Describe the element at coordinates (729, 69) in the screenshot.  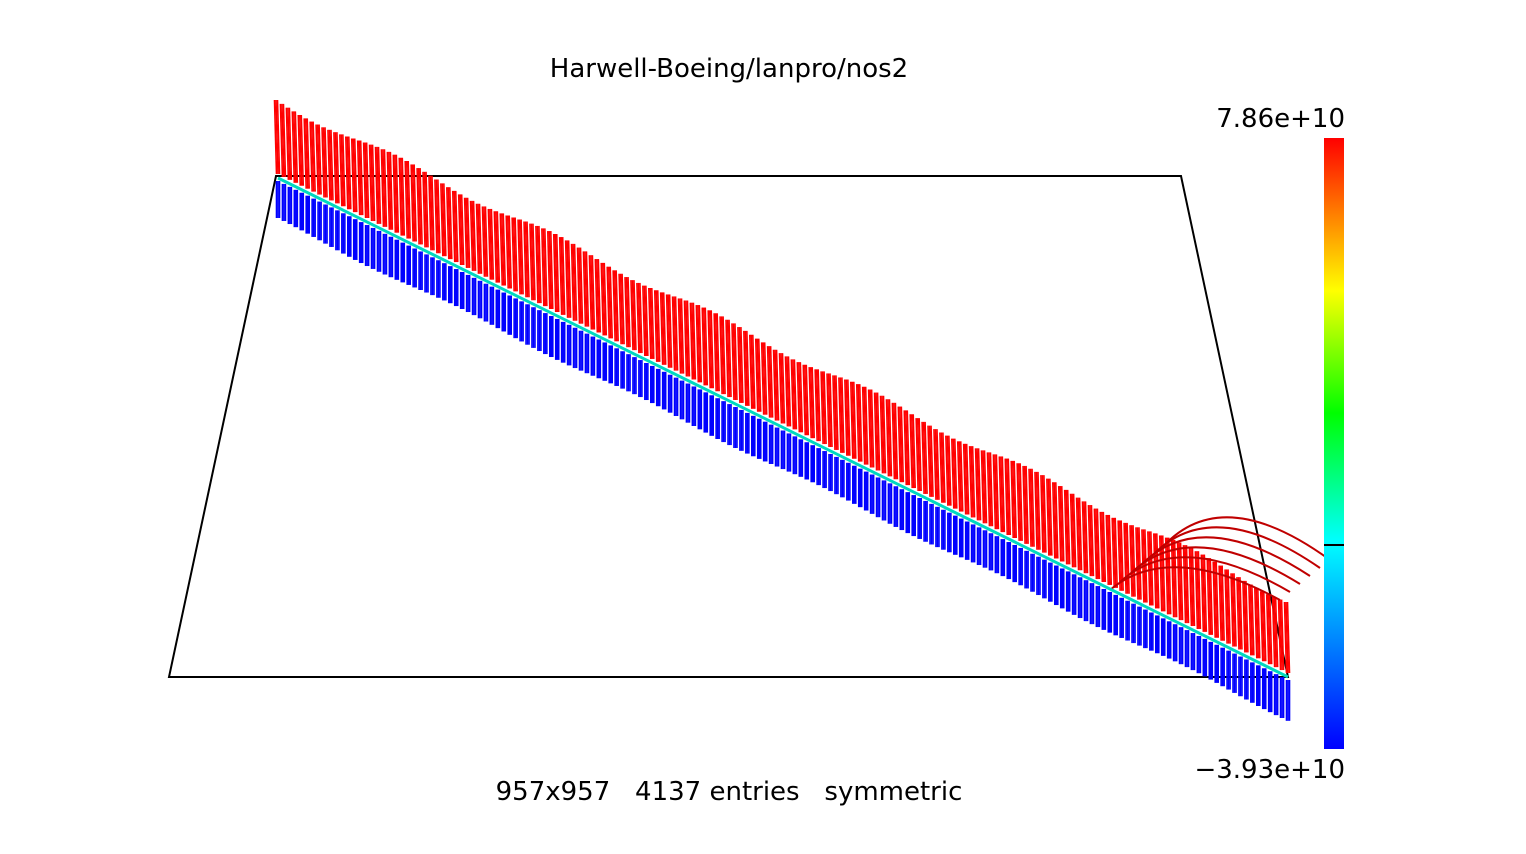
I see `chart-title: Harwell-Boeing/lanpro/nos2` at that location.